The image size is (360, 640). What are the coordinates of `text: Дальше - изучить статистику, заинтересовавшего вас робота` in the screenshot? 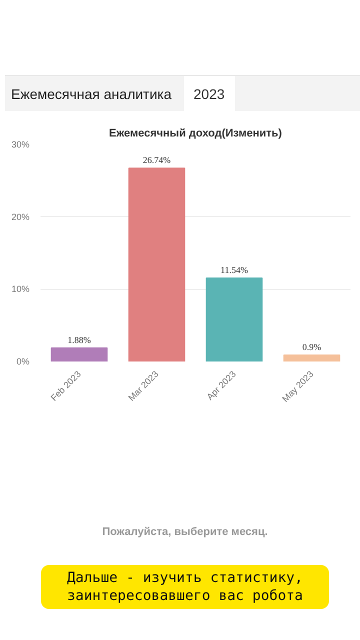 It's located at (185, 587).